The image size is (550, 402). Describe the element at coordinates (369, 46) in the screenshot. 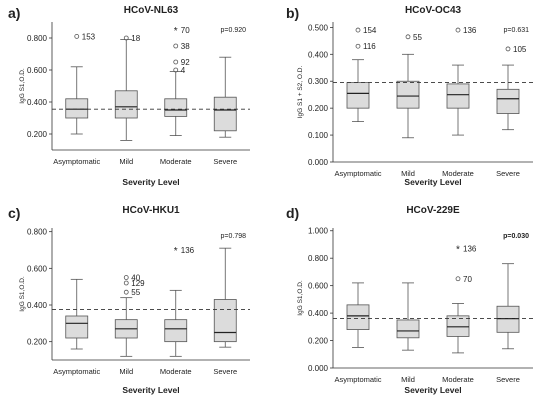

I see `outlier-label: 116` at that location.